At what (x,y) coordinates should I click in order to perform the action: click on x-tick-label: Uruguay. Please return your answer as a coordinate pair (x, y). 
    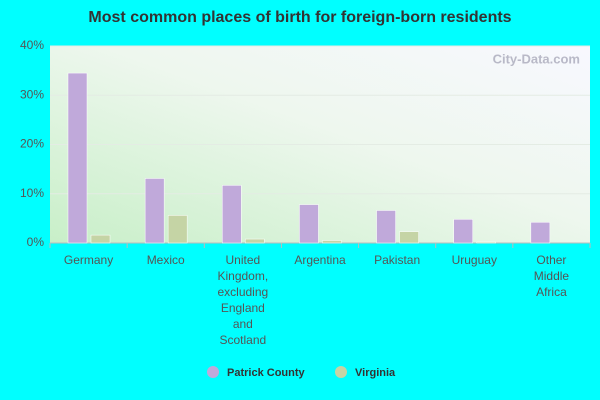
    Looking at the image, I should click on (474, 260).